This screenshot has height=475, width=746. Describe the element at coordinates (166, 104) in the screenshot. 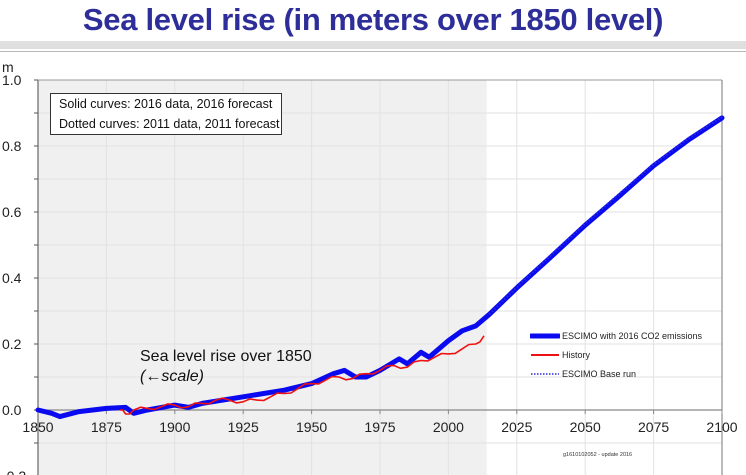

I see `note-solid-curves: Solid curves: 2016 data, 2016 forecast` at that location.